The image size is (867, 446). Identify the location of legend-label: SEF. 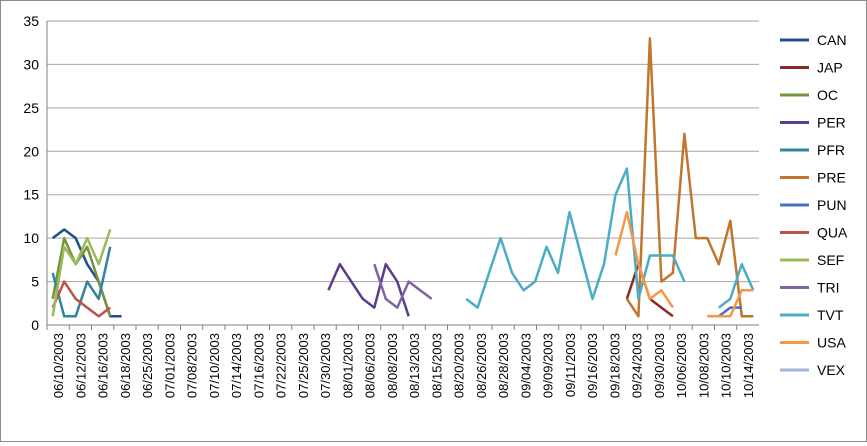
(830, 260).